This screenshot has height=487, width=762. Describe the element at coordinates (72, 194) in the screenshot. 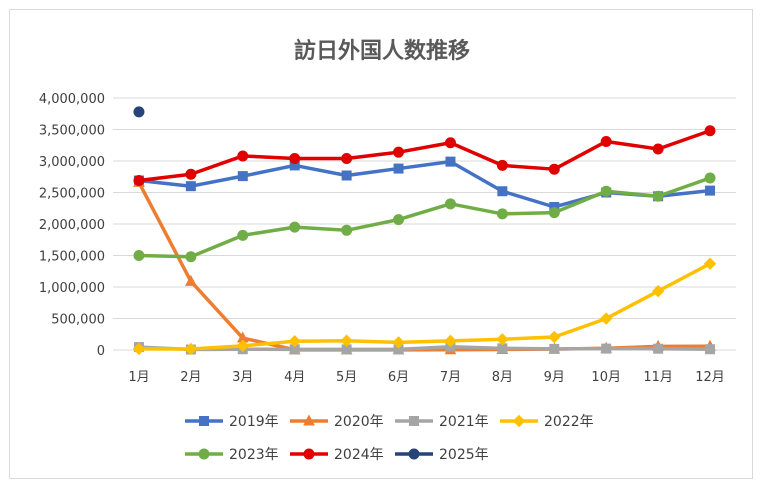

I see `y-tick-label: 2,500,000` at that location.